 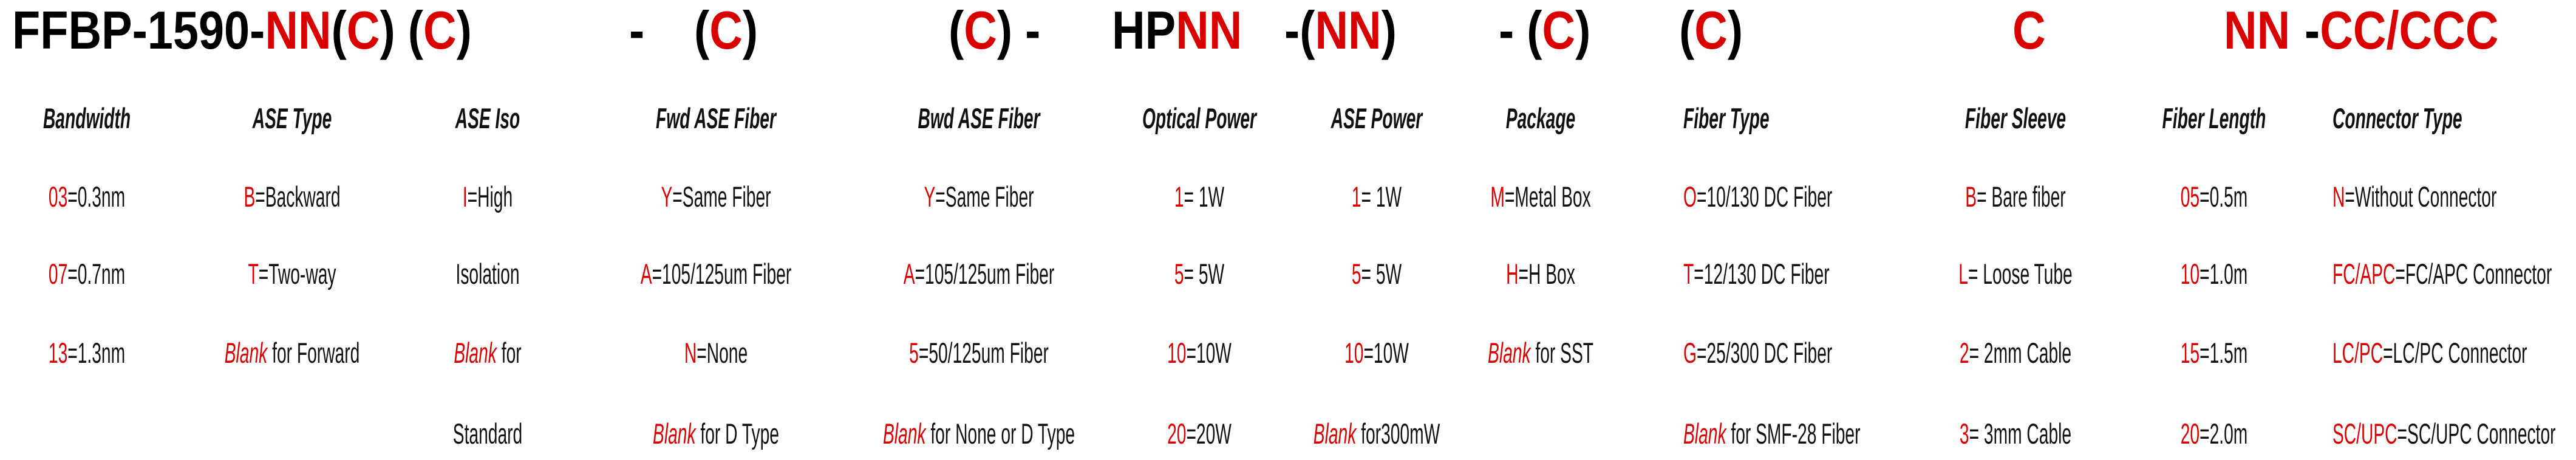 I want to click on option-code: 13, so click(x=58, y=353).